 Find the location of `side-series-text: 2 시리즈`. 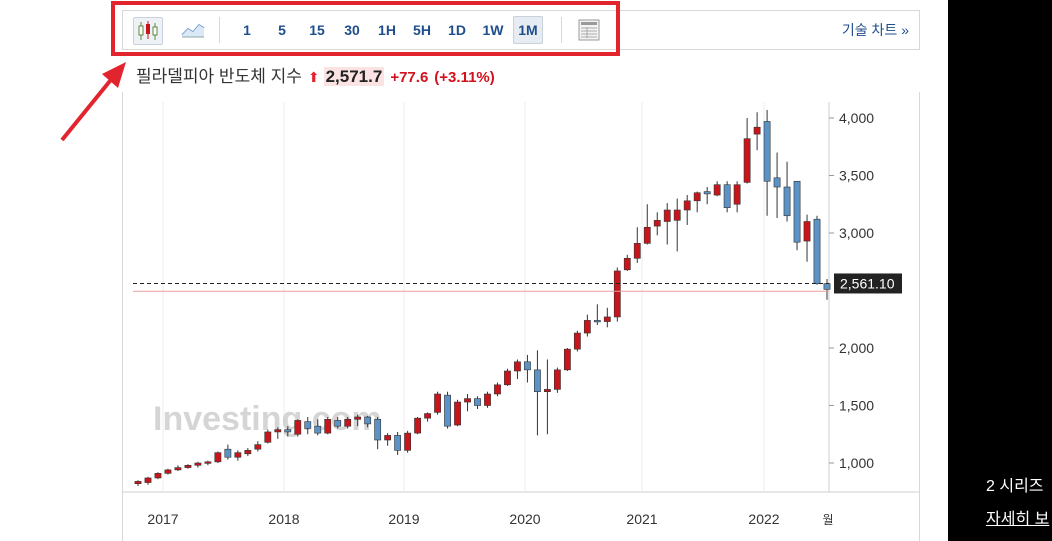

side-series-text: 2 시리즈 is located at coordinates (1015, 486).